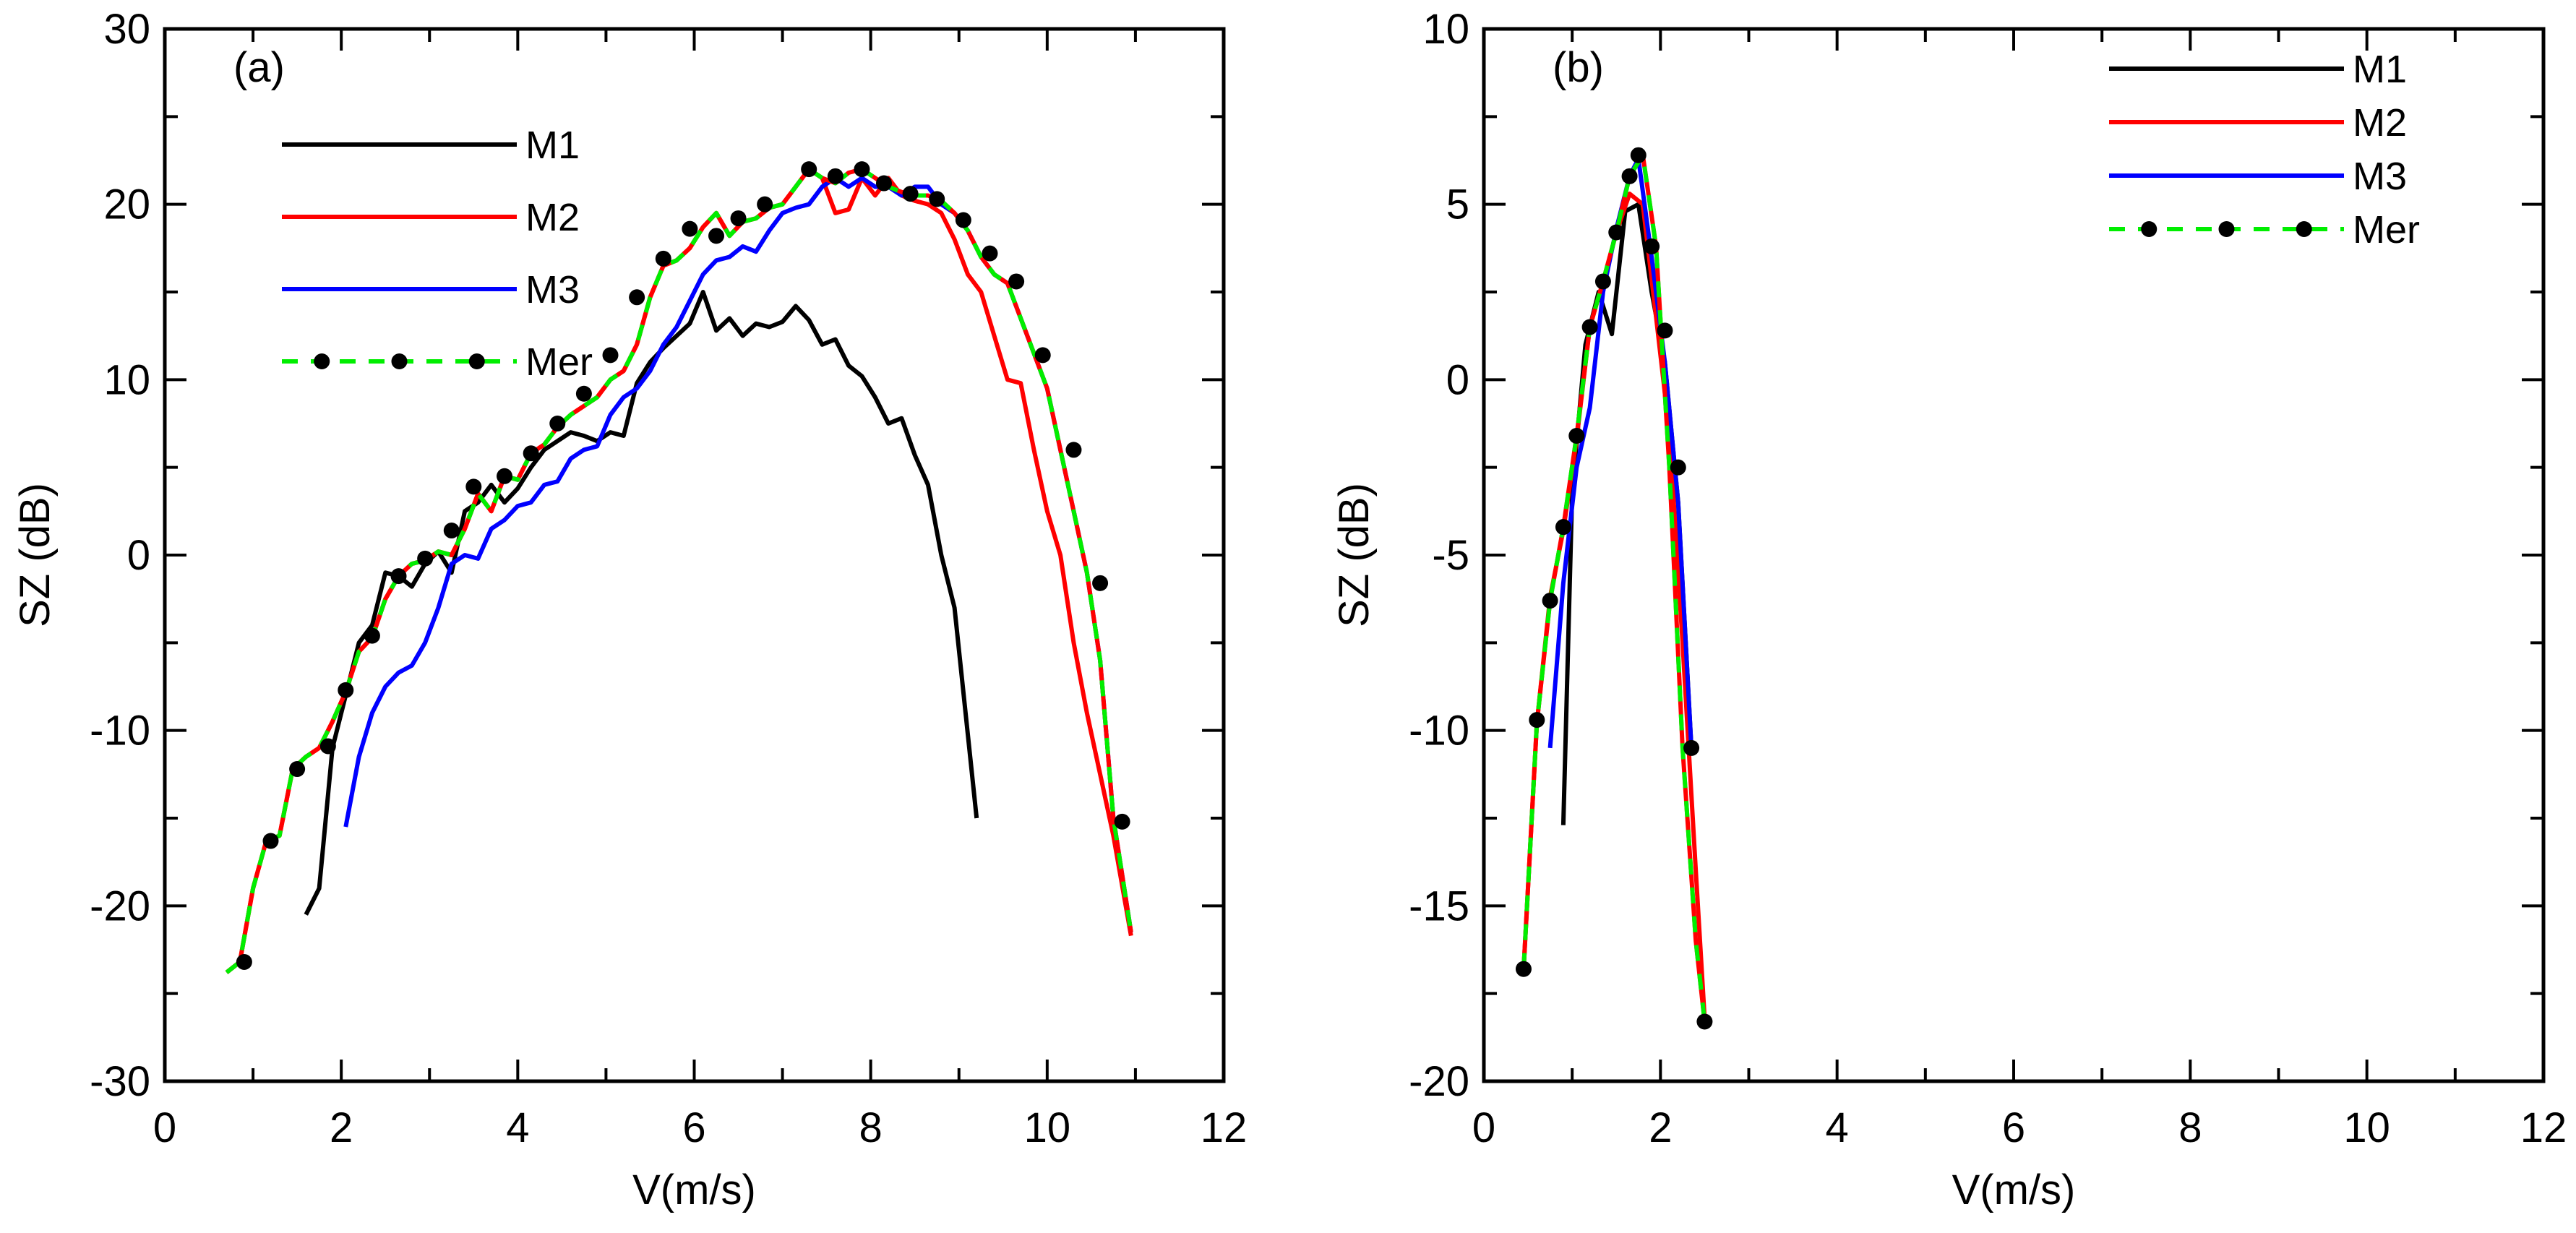  I want to click on y-tick-label: -30, so click(120, 1081).